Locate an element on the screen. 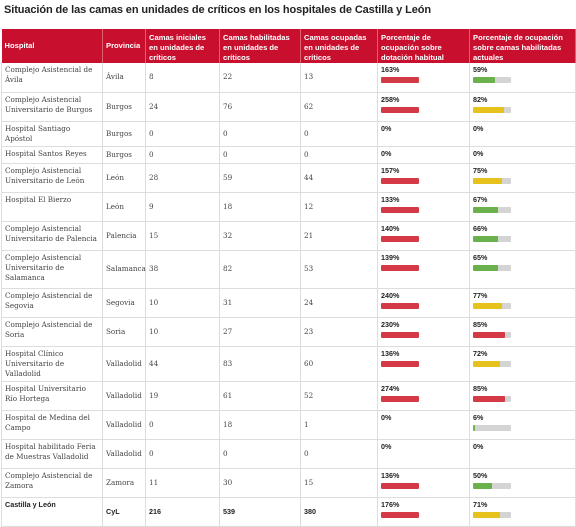  hospital-cell: Complejo Asistencial de Zamora is located at coordinates (52, 483).